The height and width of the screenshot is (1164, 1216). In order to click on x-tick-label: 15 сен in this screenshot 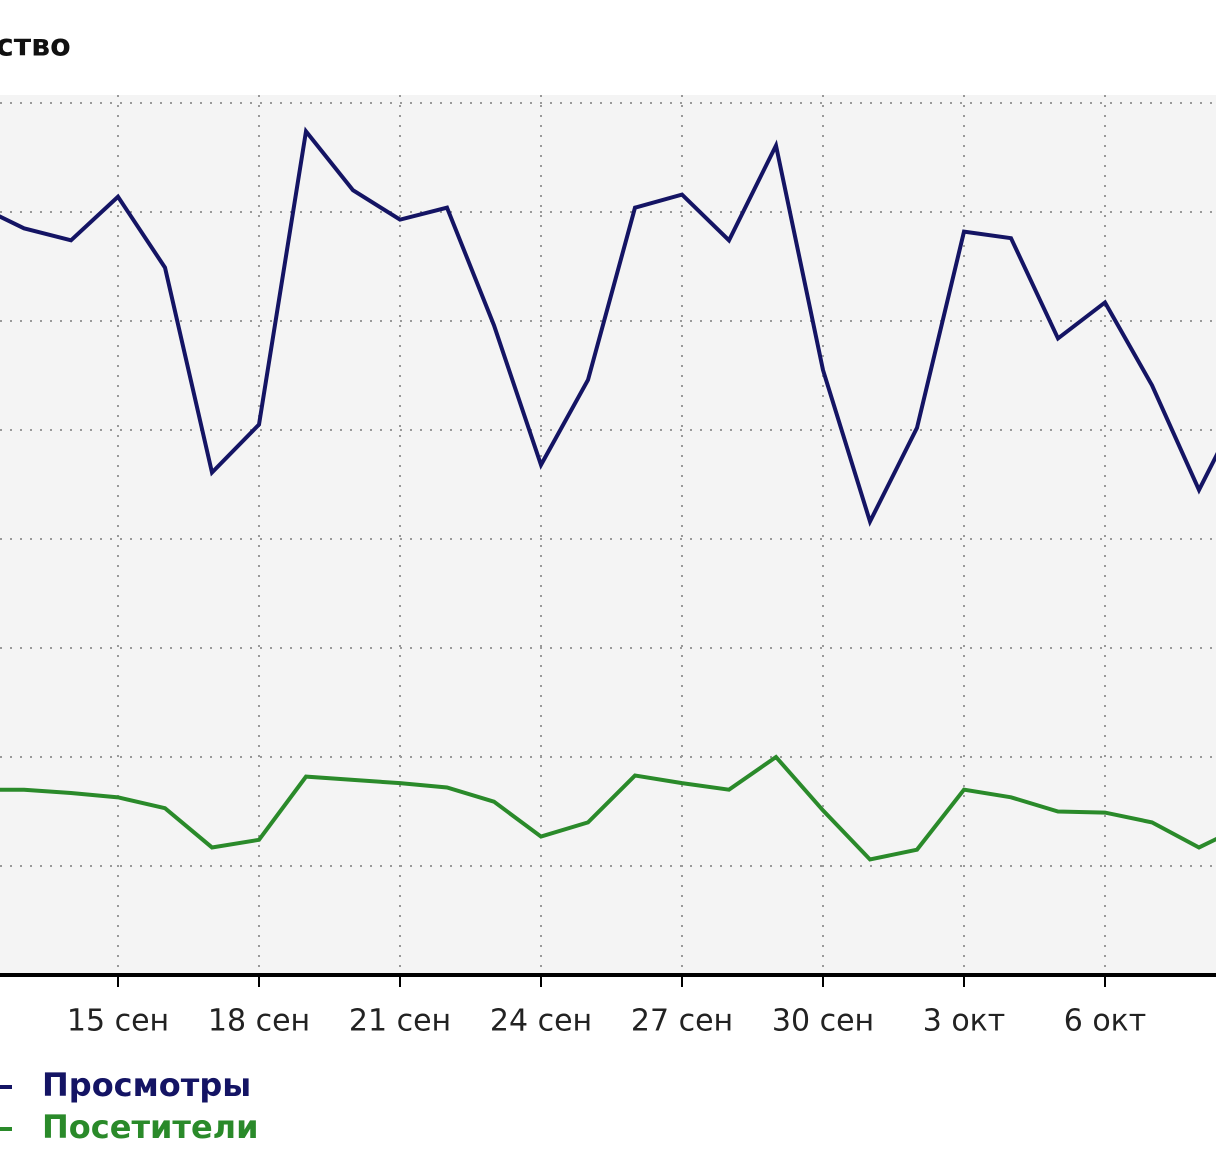, I will do `click(118, 1021)`.